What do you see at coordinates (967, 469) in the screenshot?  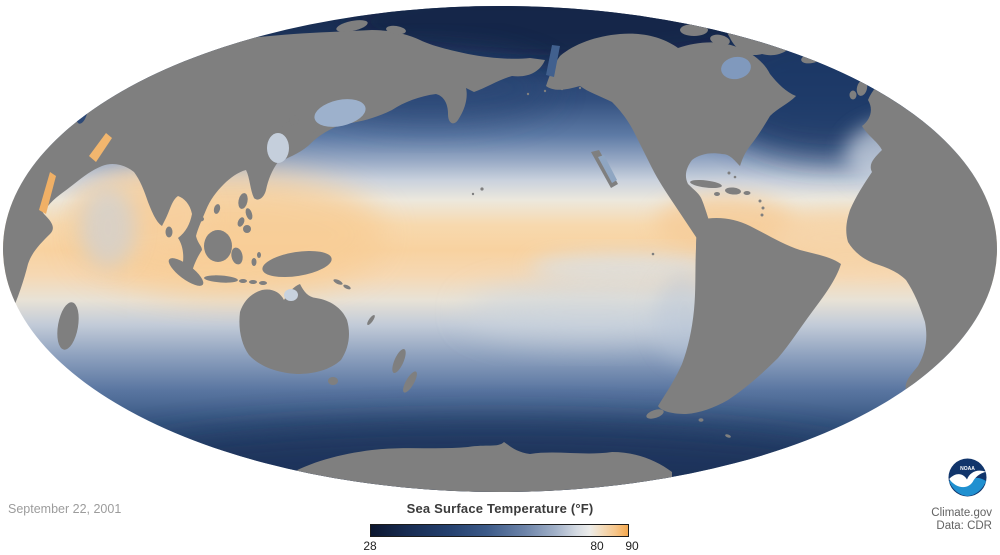 I see `noaa-logo-text: NOAA` at bounding box center [967, 469].